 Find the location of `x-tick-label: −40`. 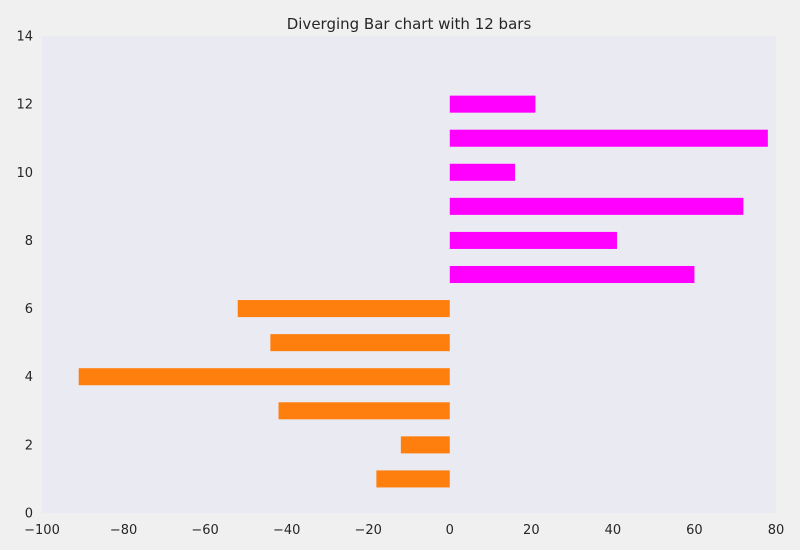

x-tick-label: −40 is located at coordinates (286, 530).